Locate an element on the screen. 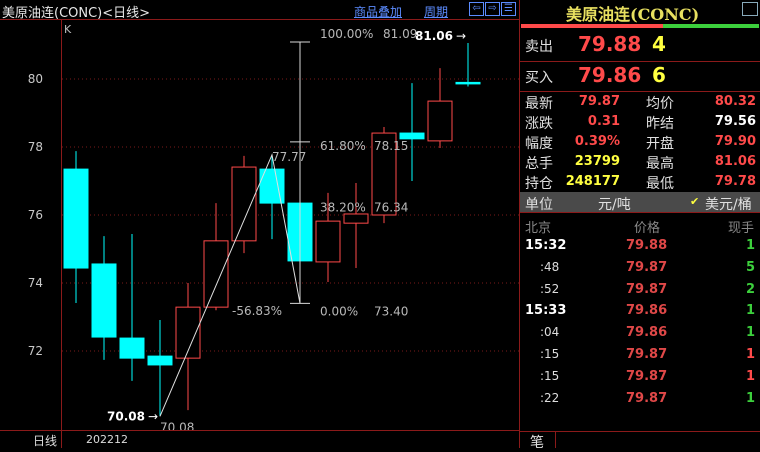 The image size is (760, 452). low-marker: 70.08 is located at coordinates (126, 416).